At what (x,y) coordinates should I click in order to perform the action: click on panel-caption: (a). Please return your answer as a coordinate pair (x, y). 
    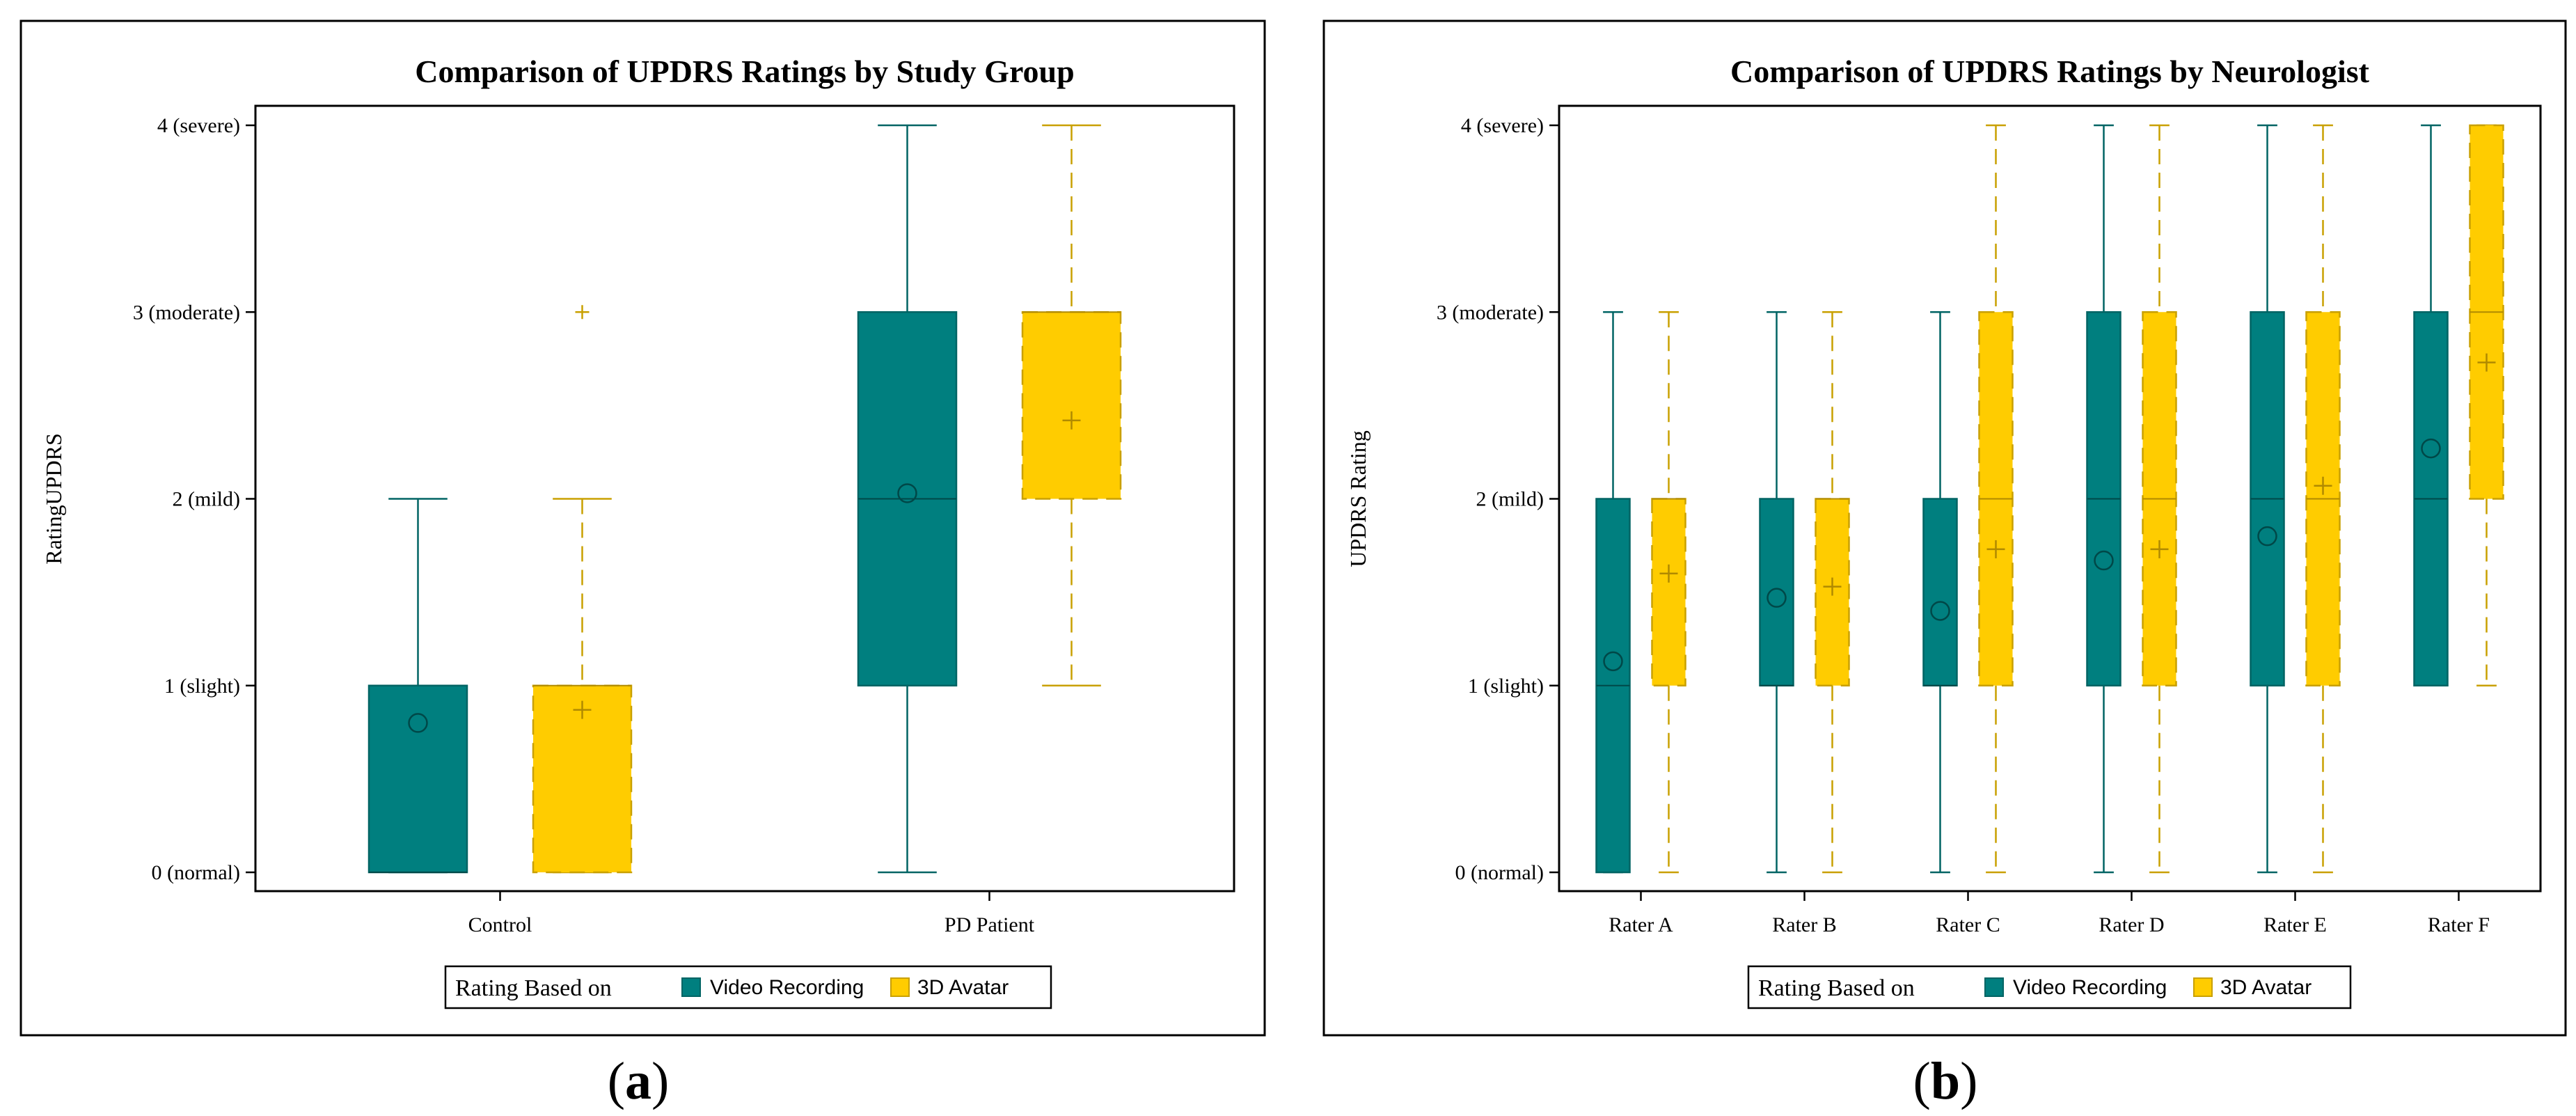
    Looking at the image, I should click on (639, 1081).